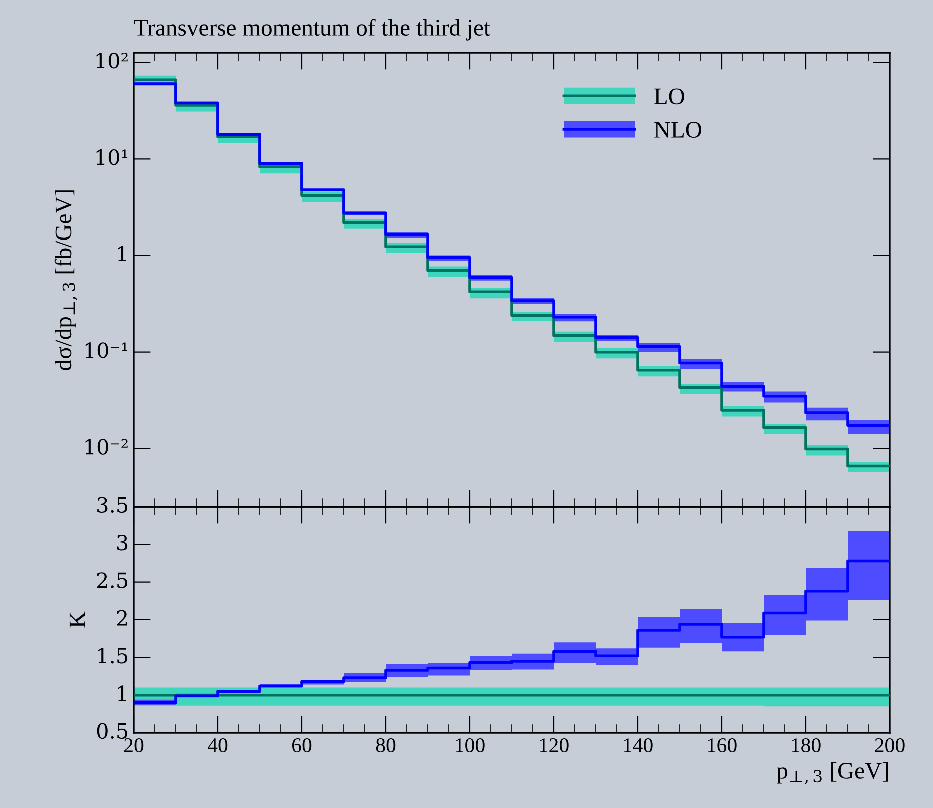 This screenshot has width=933, height=808. I want to click on y-tick-label: 2, so click(122, 618).